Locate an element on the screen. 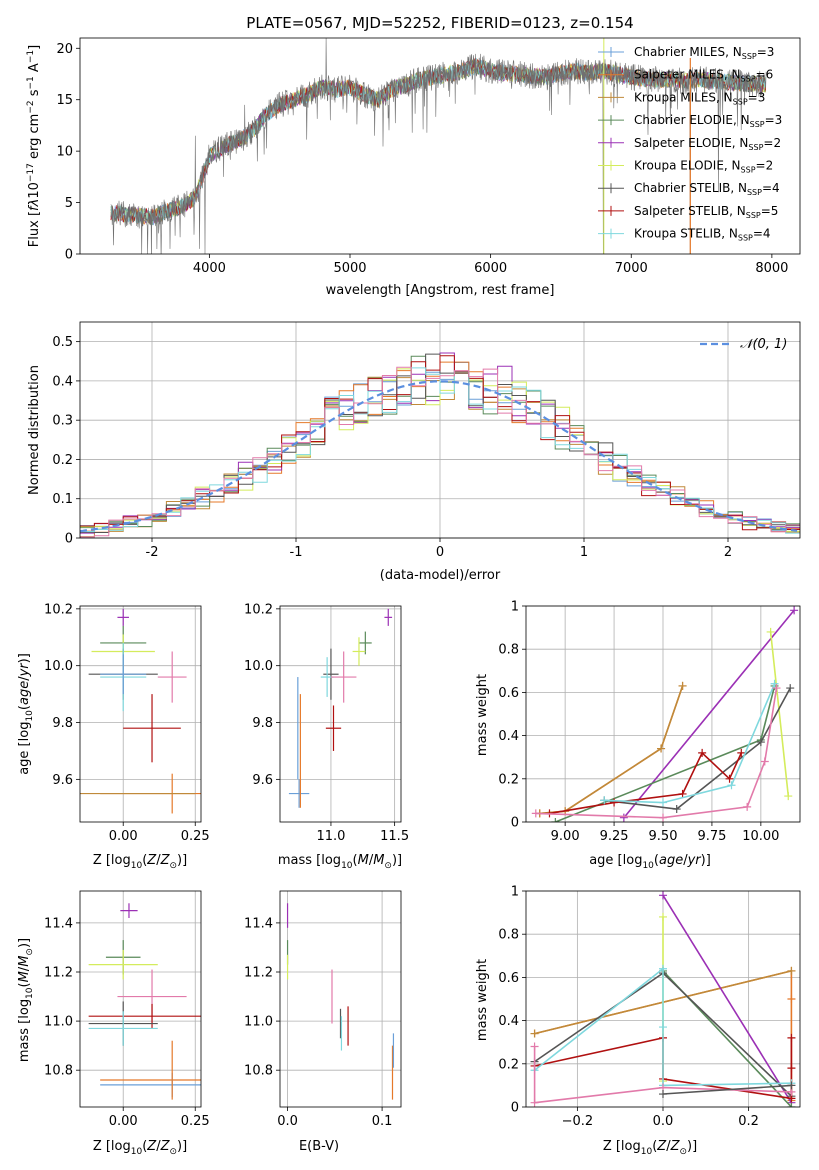 The image size is (819, 1170). mass-vs-ebv-panel: E(B-V) 0.0 0.1 10.8 11.0 11.2 11.4 is located at coordinates (323, 1022).